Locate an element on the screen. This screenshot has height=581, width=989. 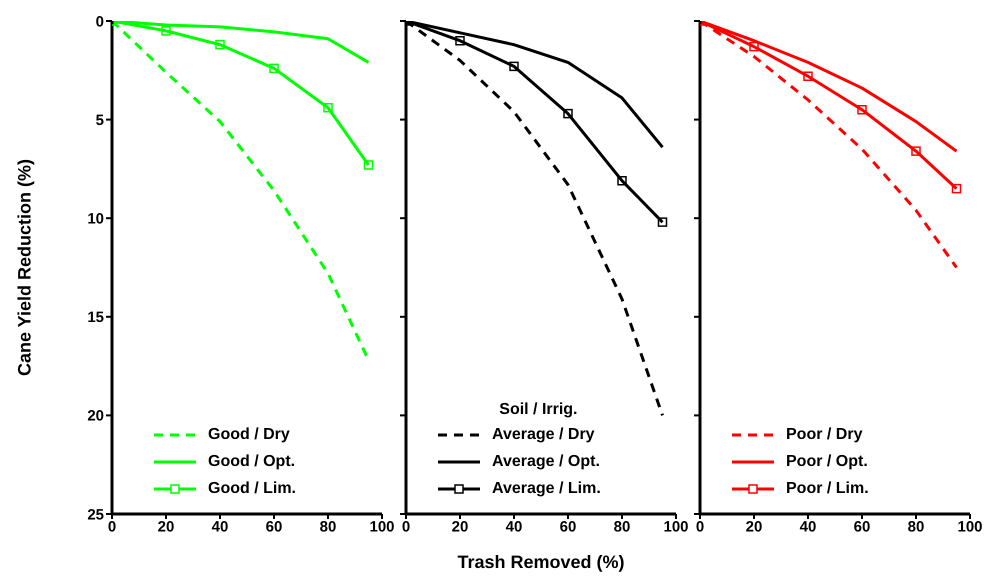
legend-label: Good / Dry is located at coordinates (249, 435).